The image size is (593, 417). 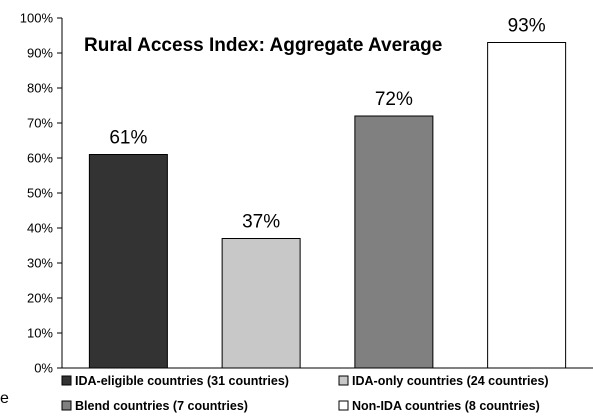 I want to click on stray-text: e, so click(x=4, y=398).